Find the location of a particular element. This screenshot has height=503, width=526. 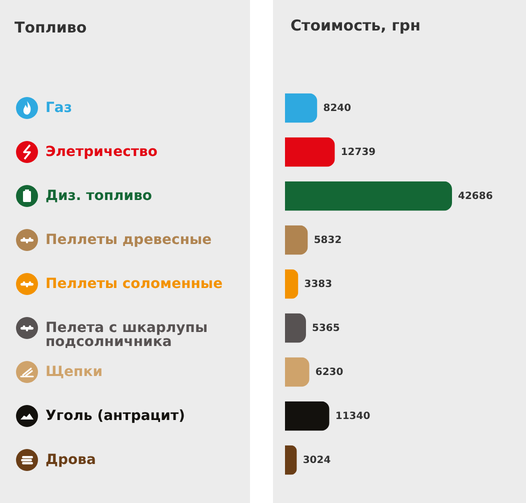

y-tick-label: Уголь (антрацит) is located at coordinates (116, 416).